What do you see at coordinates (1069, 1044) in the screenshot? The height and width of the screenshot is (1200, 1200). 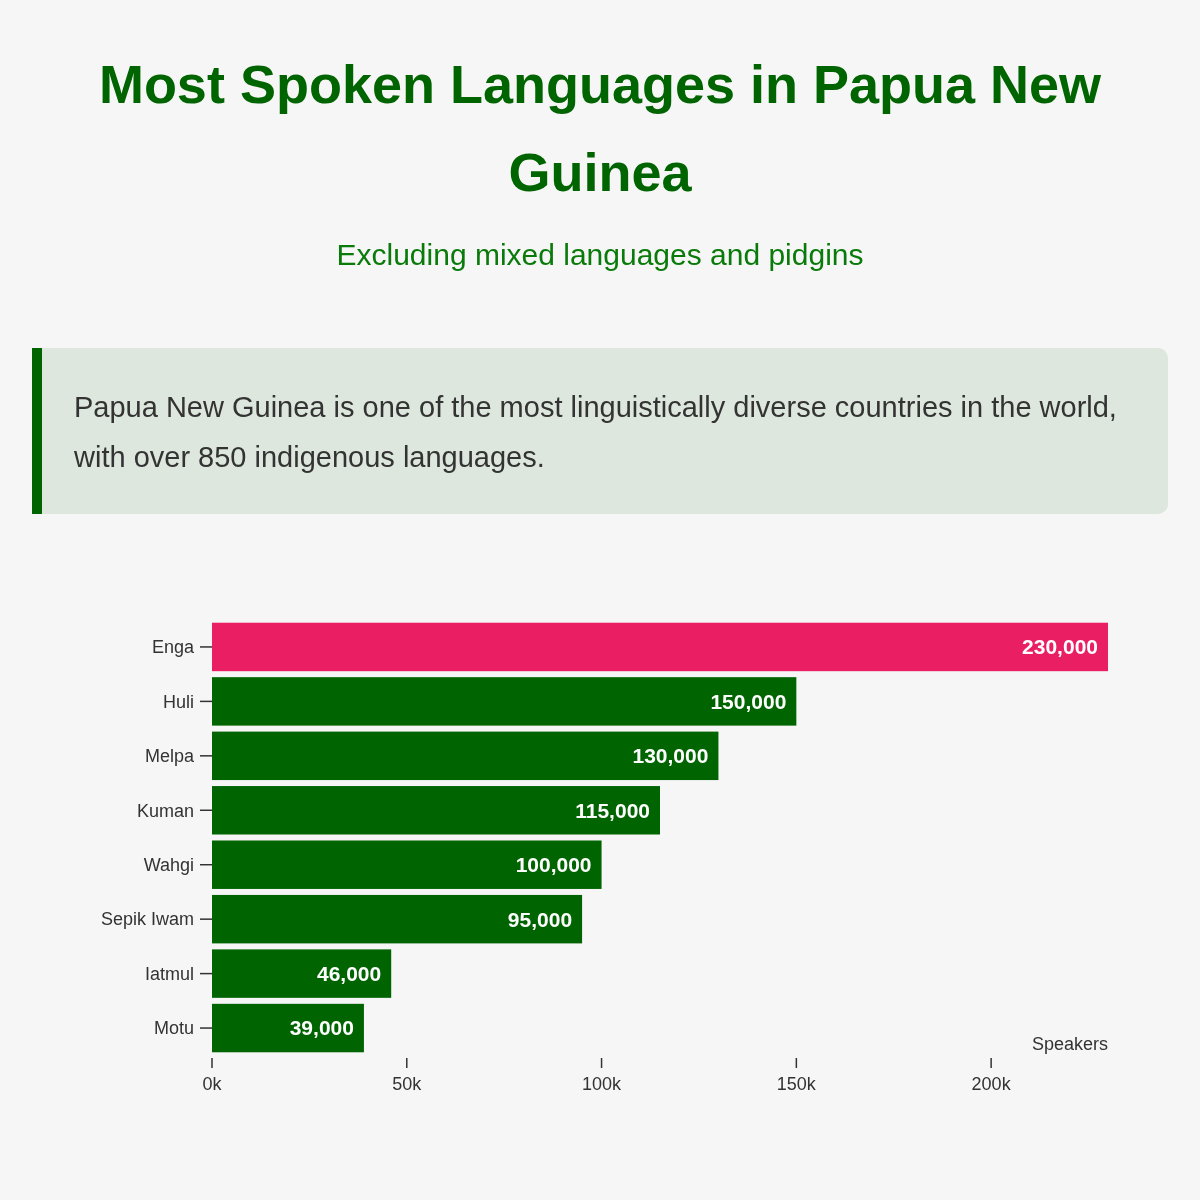 I see `x-axis-title: Speakers` at bounding box center [1069, 1044].